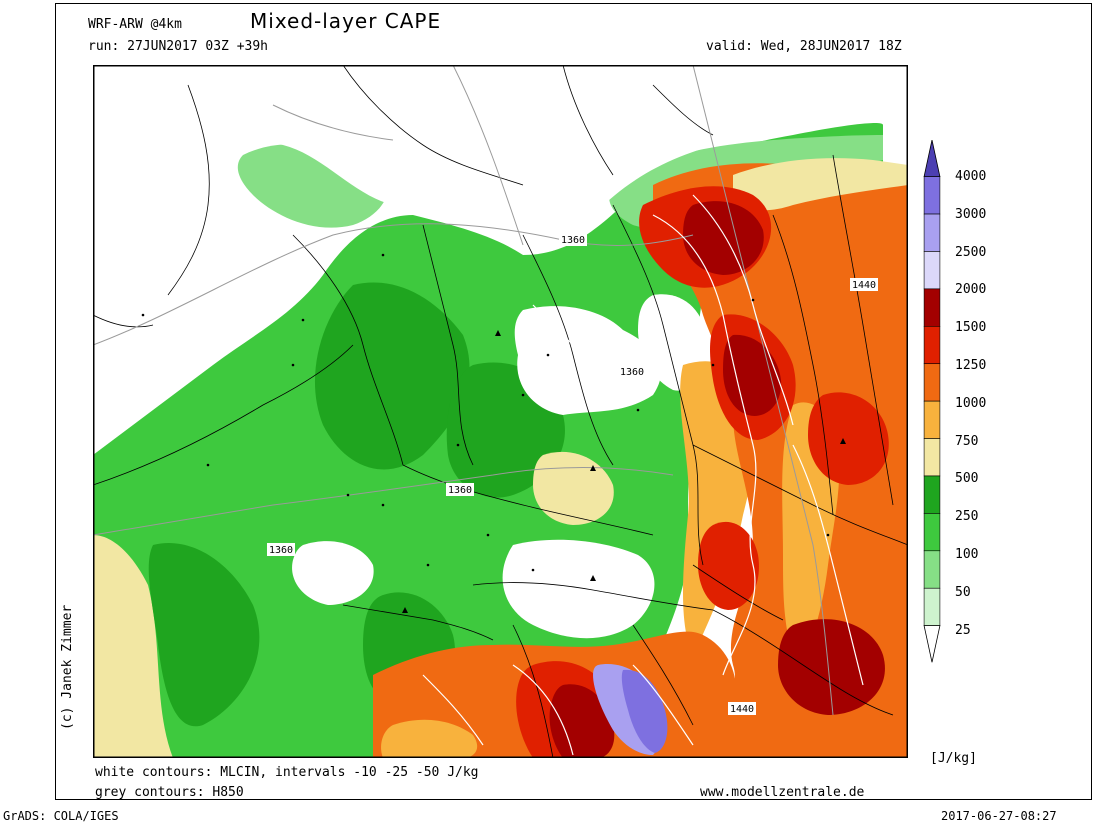  I want to click on colorbar-tick-label: 750, so click(967, 441).